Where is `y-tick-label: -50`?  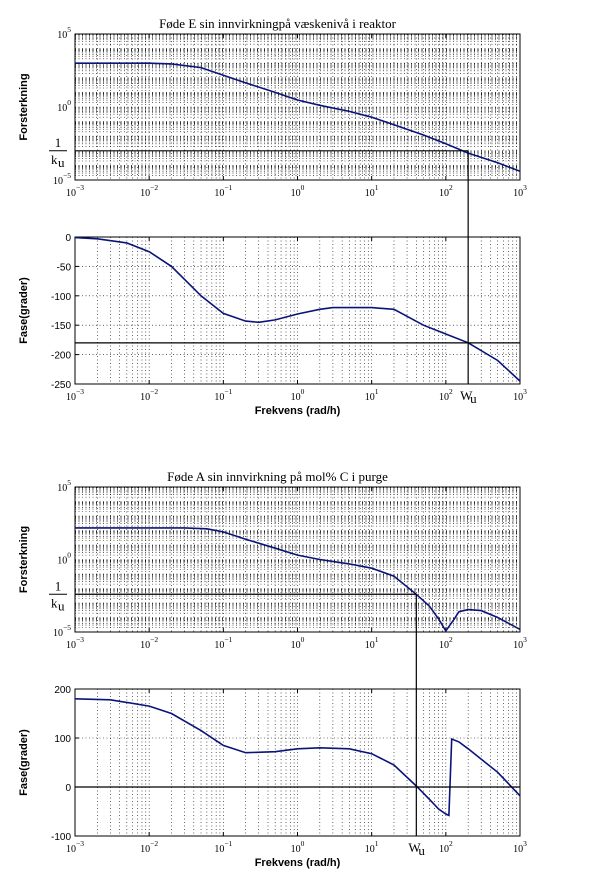 y-tick-label: -50 is located at coordinates (64, 267).